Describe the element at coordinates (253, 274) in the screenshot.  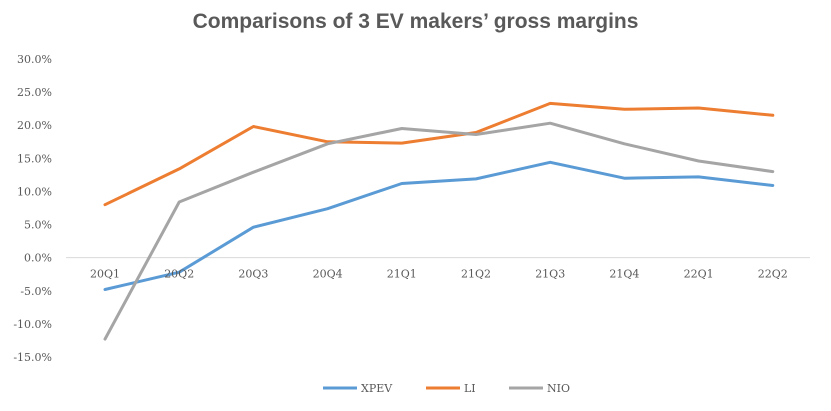
I see `x-tick-label: 20Q3` at that location.